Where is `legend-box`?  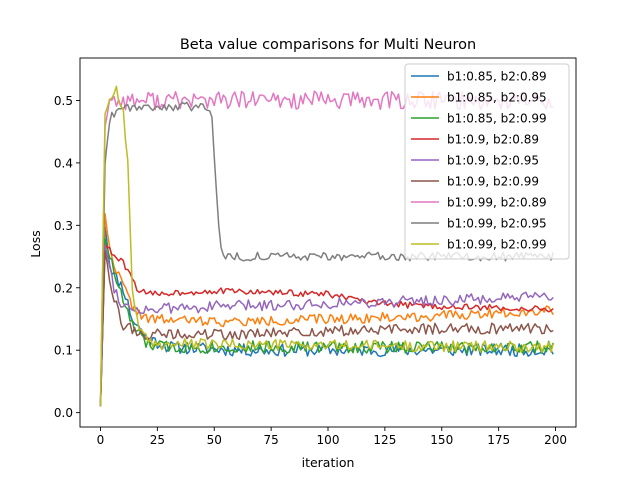
legend-box is located at coordinates (487, 161).